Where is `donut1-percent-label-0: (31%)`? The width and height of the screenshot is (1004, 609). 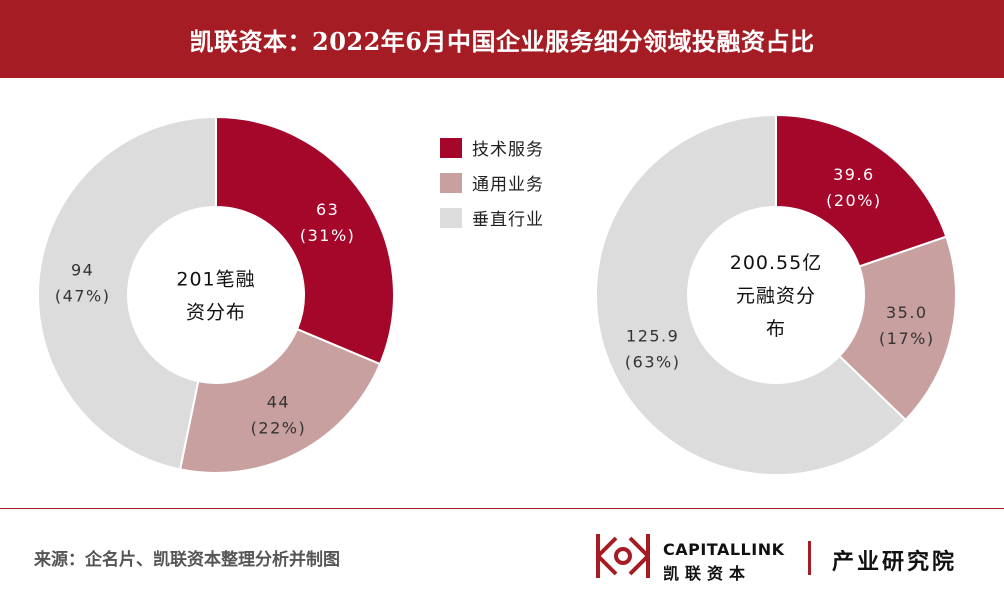 donut1-percent-label-0: (31%) is located at coordinates (328, 235).